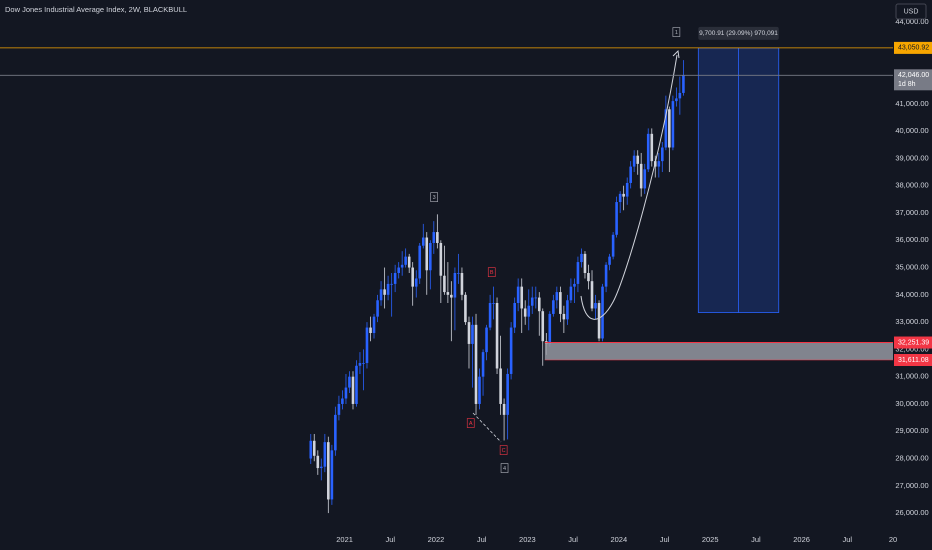 The image size is (932, 550). I want to click on currency-button, so click(911, 11).